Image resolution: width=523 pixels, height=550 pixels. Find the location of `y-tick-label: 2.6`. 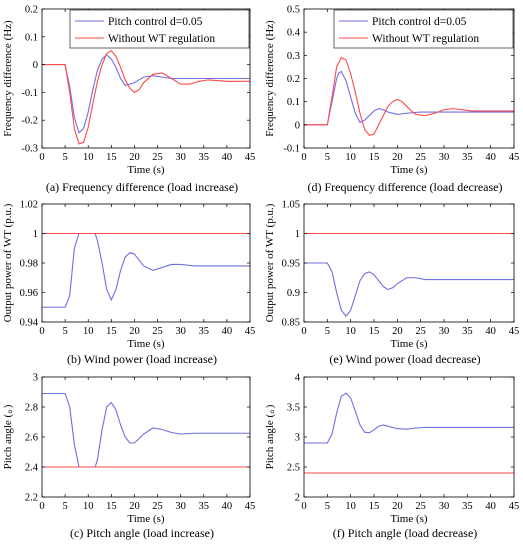

y-tick-label: 2.6 is located at coordinates (31, 438).